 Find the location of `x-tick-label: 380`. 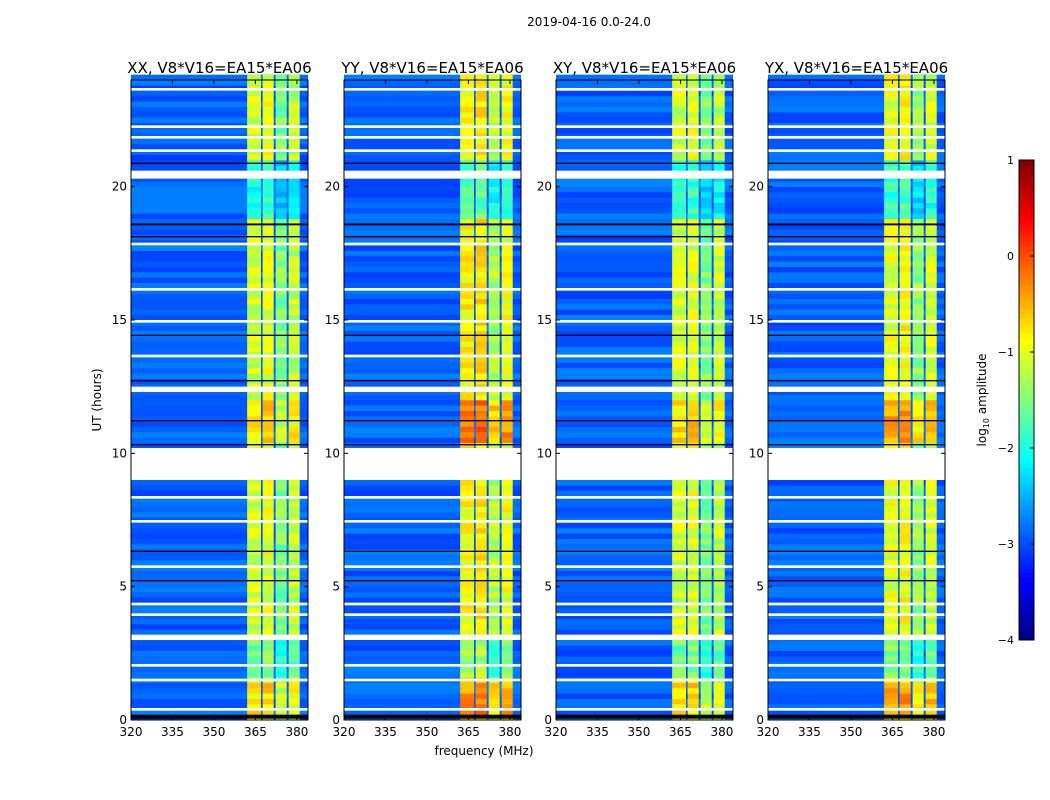

x-tick-label: 380 is located at coordinates (509, 732).